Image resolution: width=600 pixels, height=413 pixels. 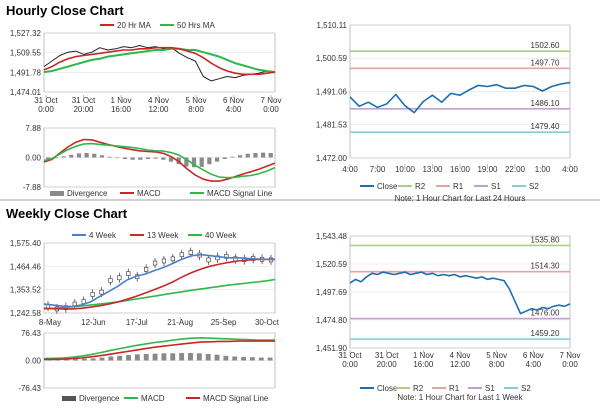 What do you see at coordinates (99, 398) in the screenshot?
I see `weekly-macd-legend-label: Divergence` at bounding box center [99, 398].